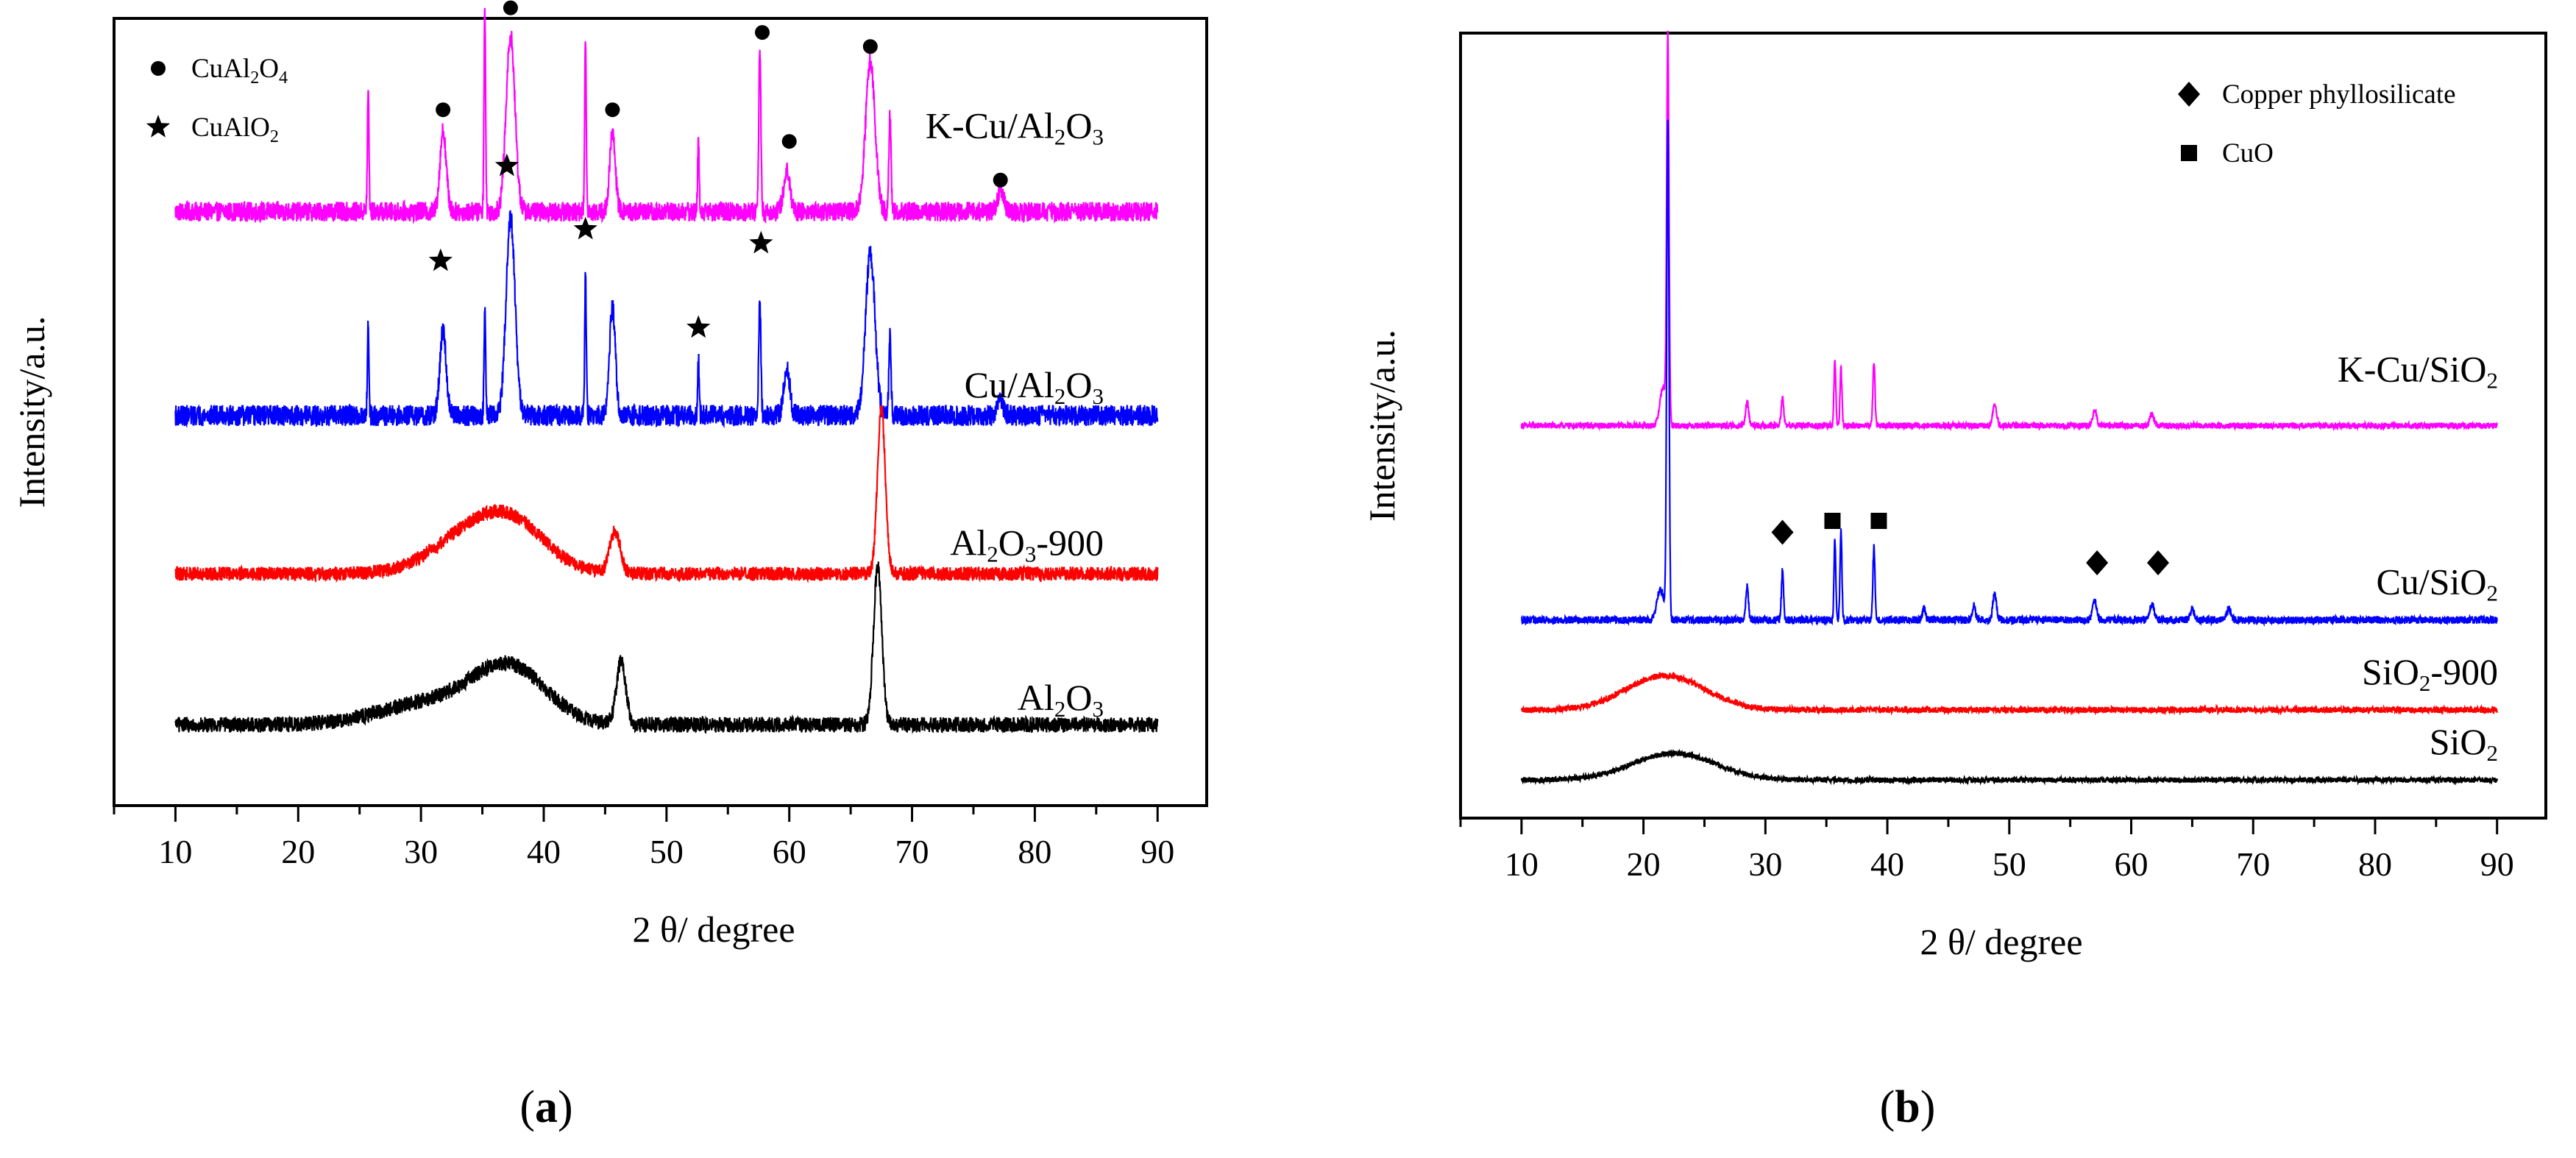  I want to click on series-label: K-Cu/SiO2, so click(2418, 371).